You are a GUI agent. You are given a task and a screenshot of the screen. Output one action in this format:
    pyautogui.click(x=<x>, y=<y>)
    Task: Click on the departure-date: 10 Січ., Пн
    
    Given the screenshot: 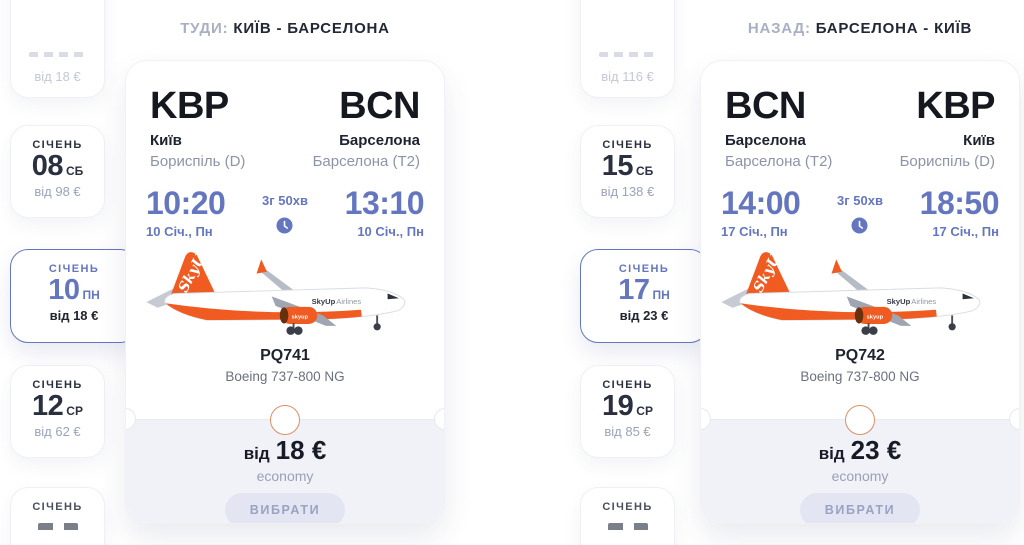 What is the action you would take?
    pyautogui.click(x=179, y=231)
    